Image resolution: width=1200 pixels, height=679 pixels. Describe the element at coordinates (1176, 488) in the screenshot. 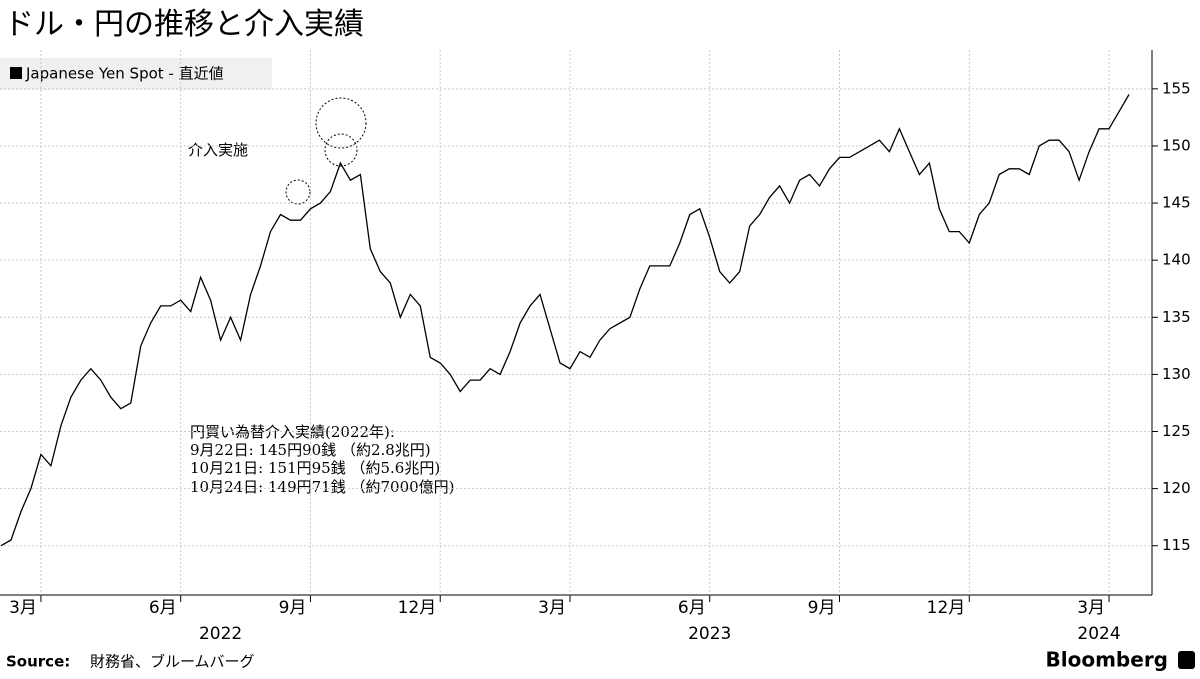

I see `y-tick-label: 120` at that location.